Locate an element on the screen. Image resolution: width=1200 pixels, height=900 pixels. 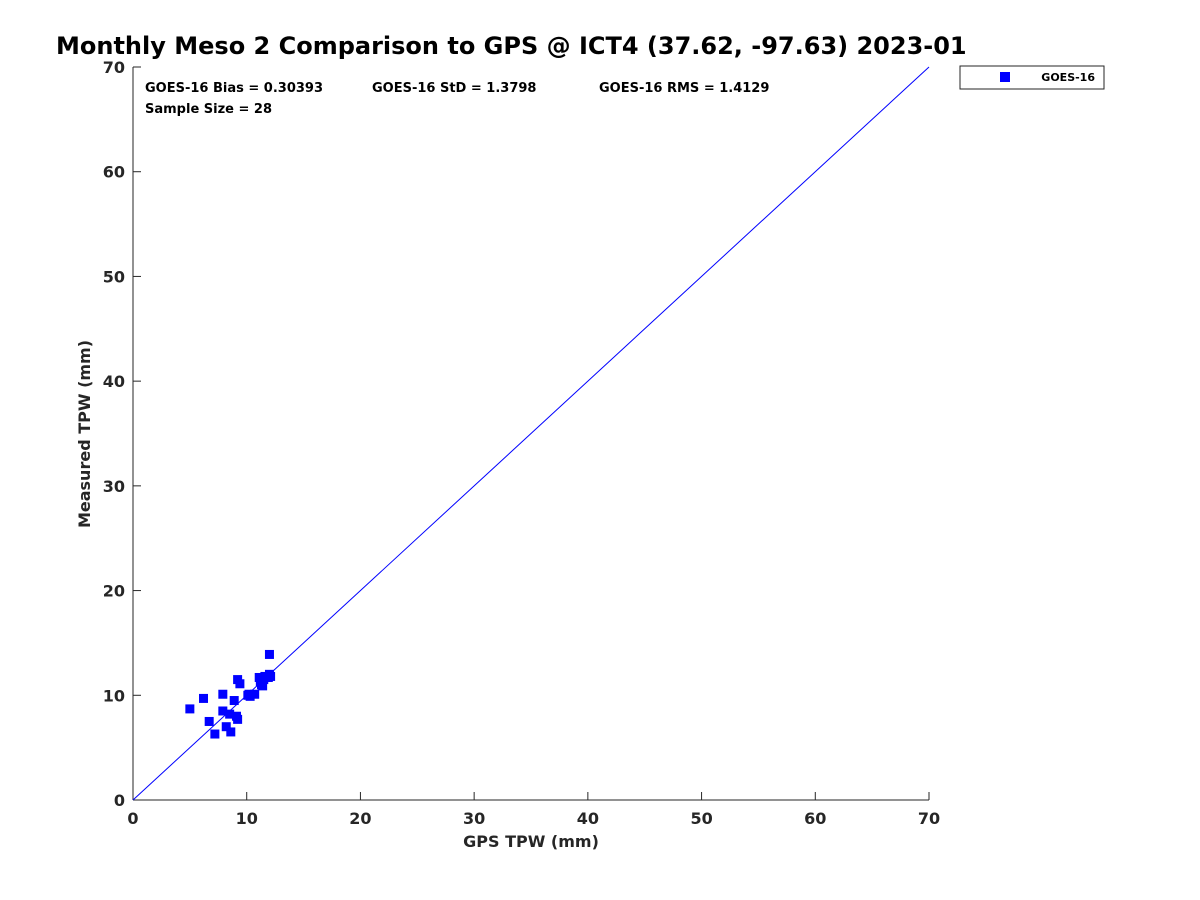
x-tick-label: 40 is located at coordinates (588, 818).